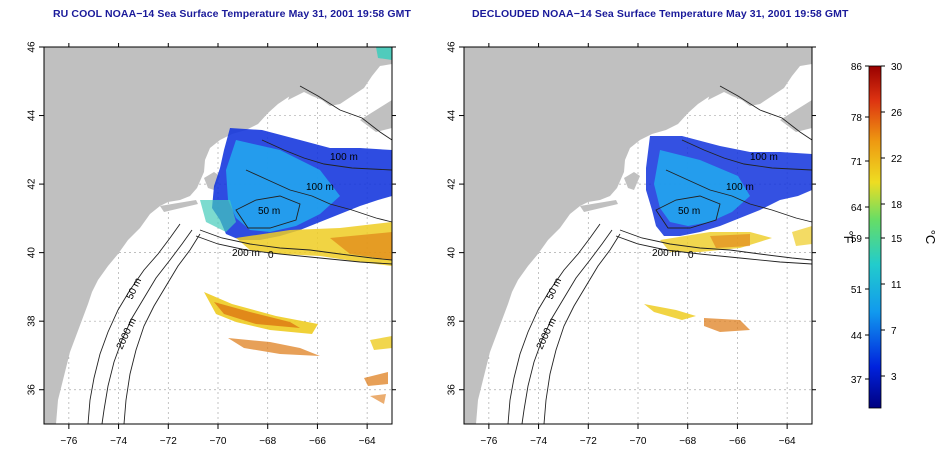  I want to click on fahrenheit-tick: 44, so click(857, 336).